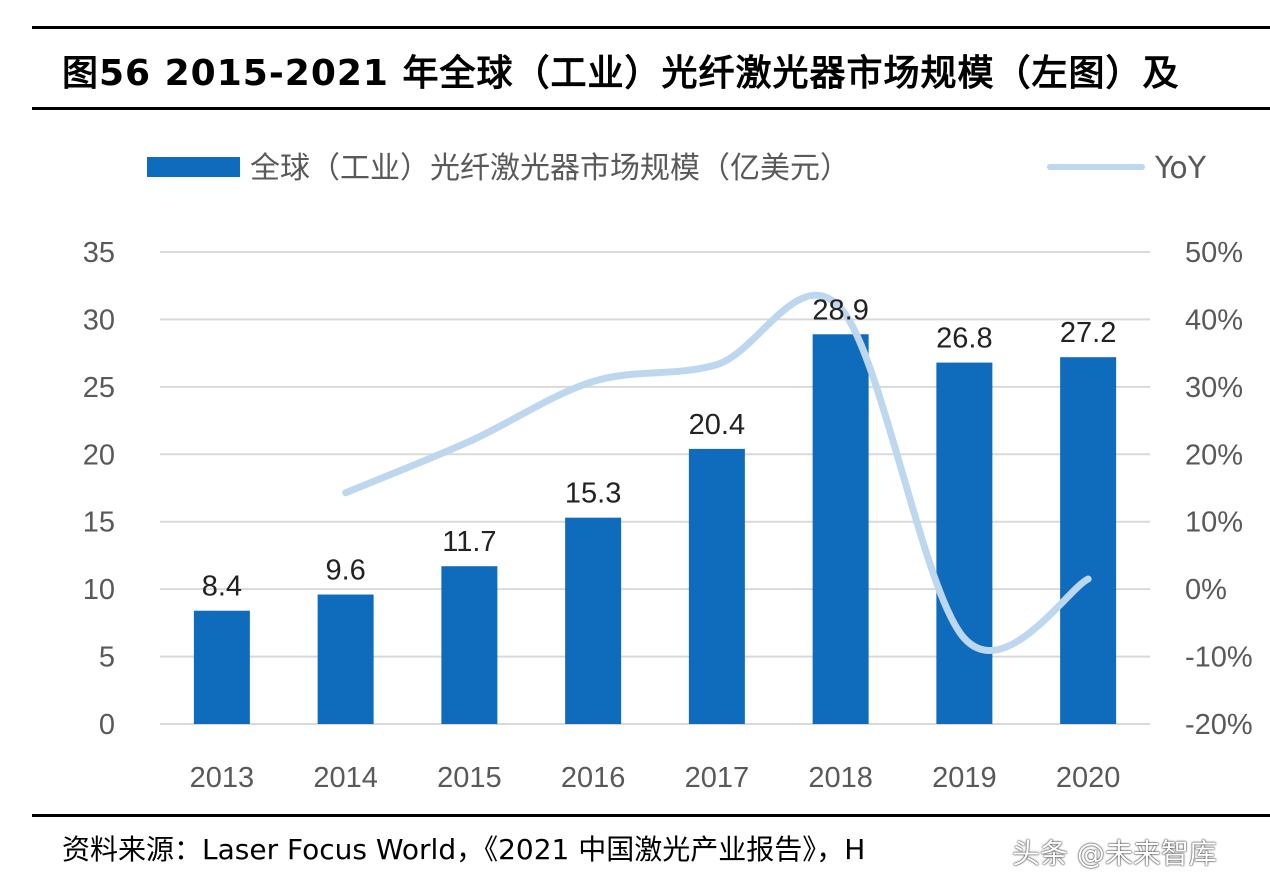 This screenshot has width=1270, height=896. What do you see at coordinates (469, 778) in the screenshot?
I see `x-tick-label: 2015` at bounding box center [469, 778].